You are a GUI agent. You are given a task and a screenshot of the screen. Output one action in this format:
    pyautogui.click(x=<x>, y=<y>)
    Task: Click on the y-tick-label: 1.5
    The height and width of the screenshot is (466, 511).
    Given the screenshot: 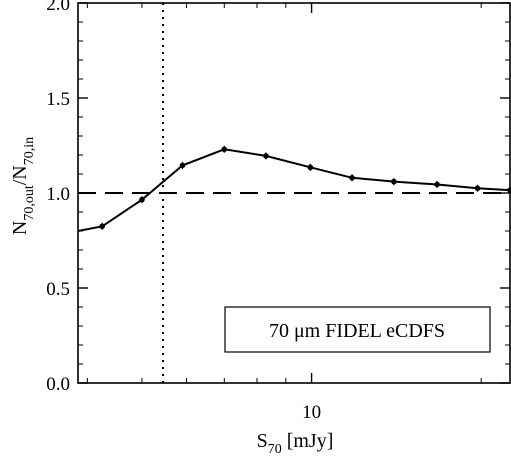 What is the action you would take?
    pyautogui.click(x=58, y=99)
    